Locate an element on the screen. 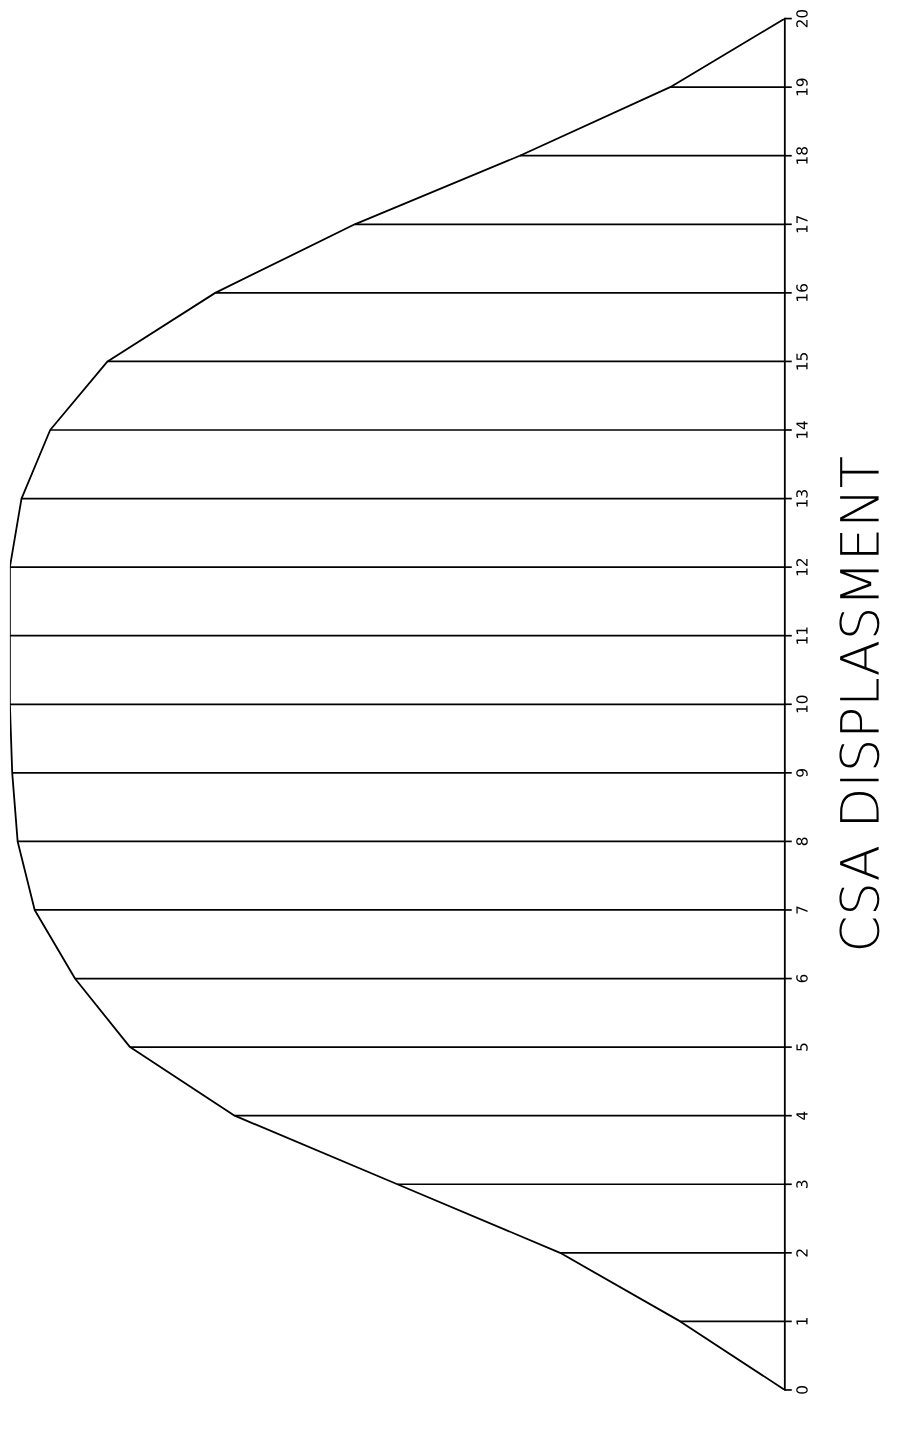 This screenshot has height=1430, width=899. y-tick-label: 9 is located at coordinates (802, 773).